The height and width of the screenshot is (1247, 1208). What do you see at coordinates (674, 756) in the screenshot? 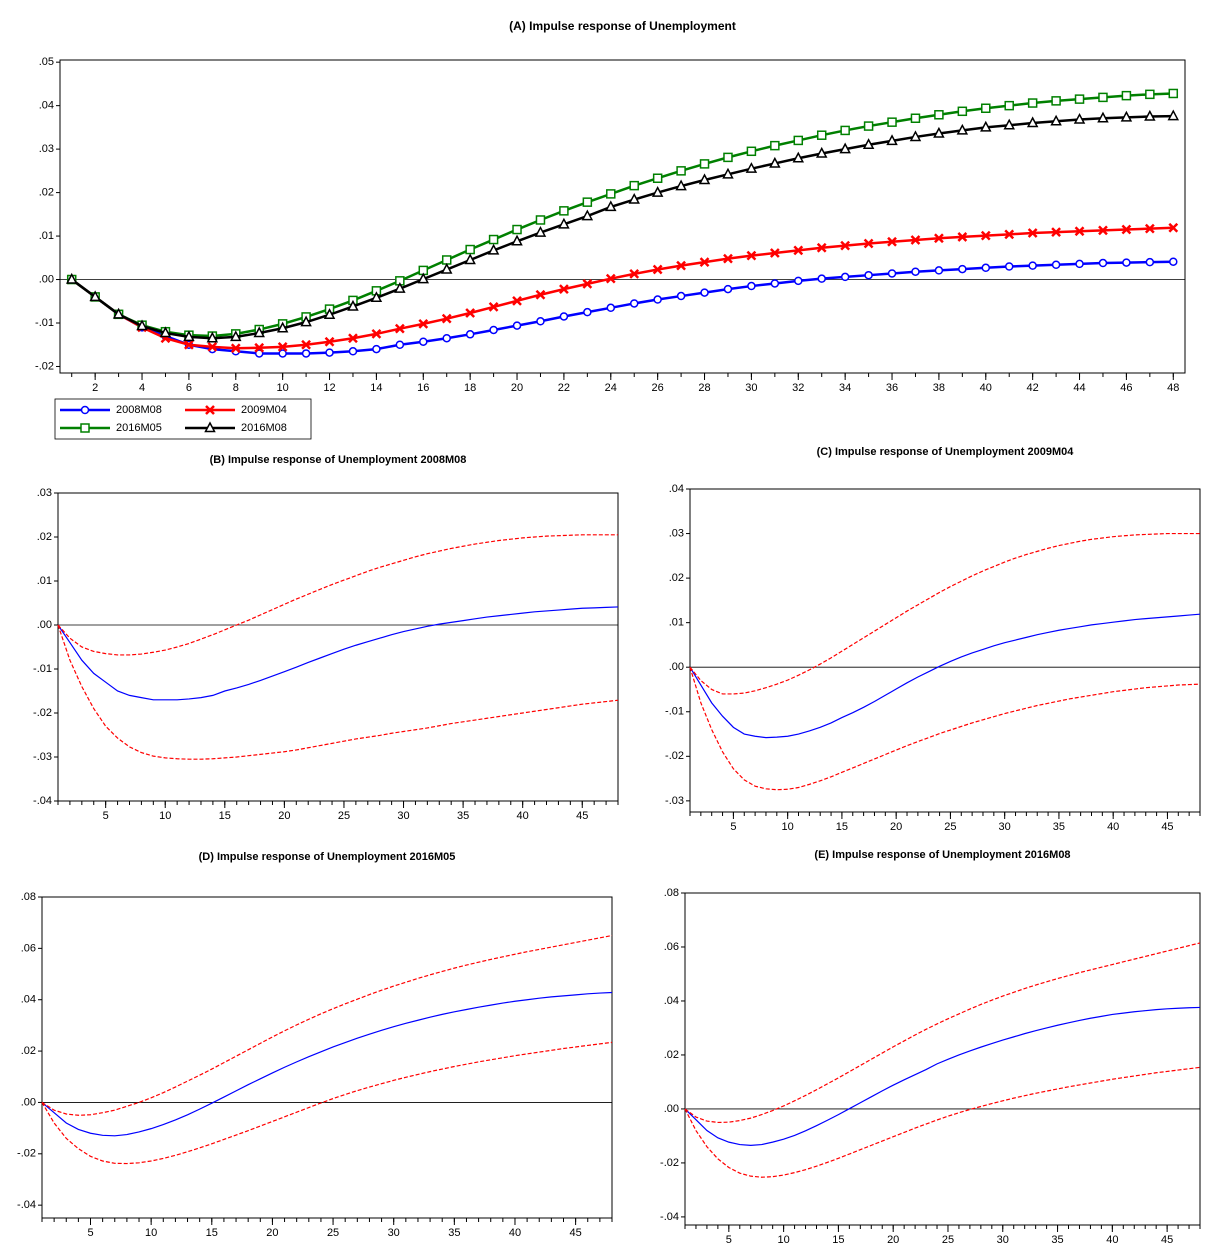
I see `y-tick-label: -.02` at bounding box center [674, 756].